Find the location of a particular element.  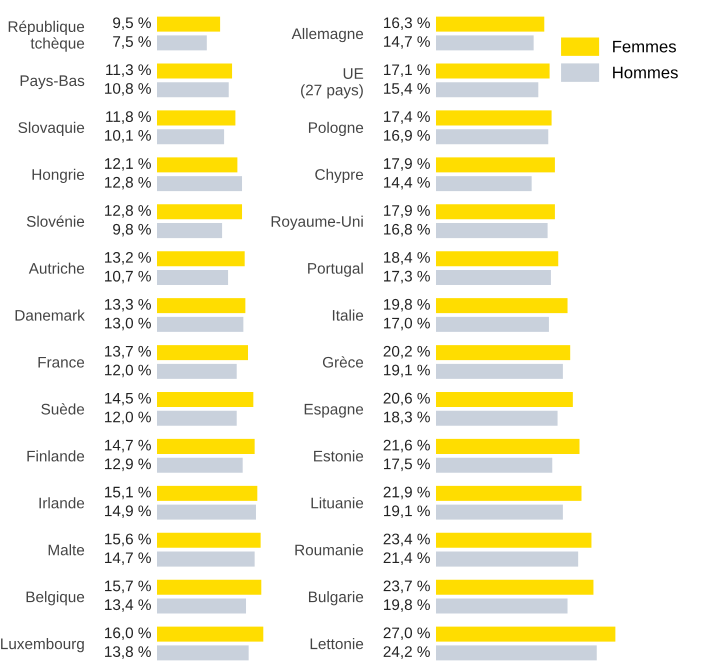

y-tick-label: Autriche is located at coordinates (56, 268).